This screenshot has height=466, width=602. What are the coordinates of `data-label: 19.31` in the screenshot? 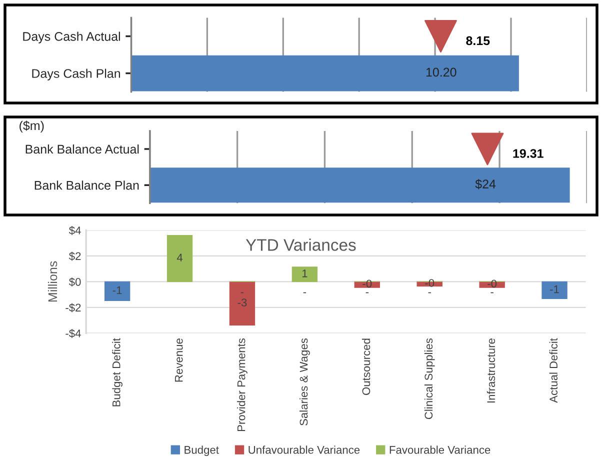 It's located at (528, 153).